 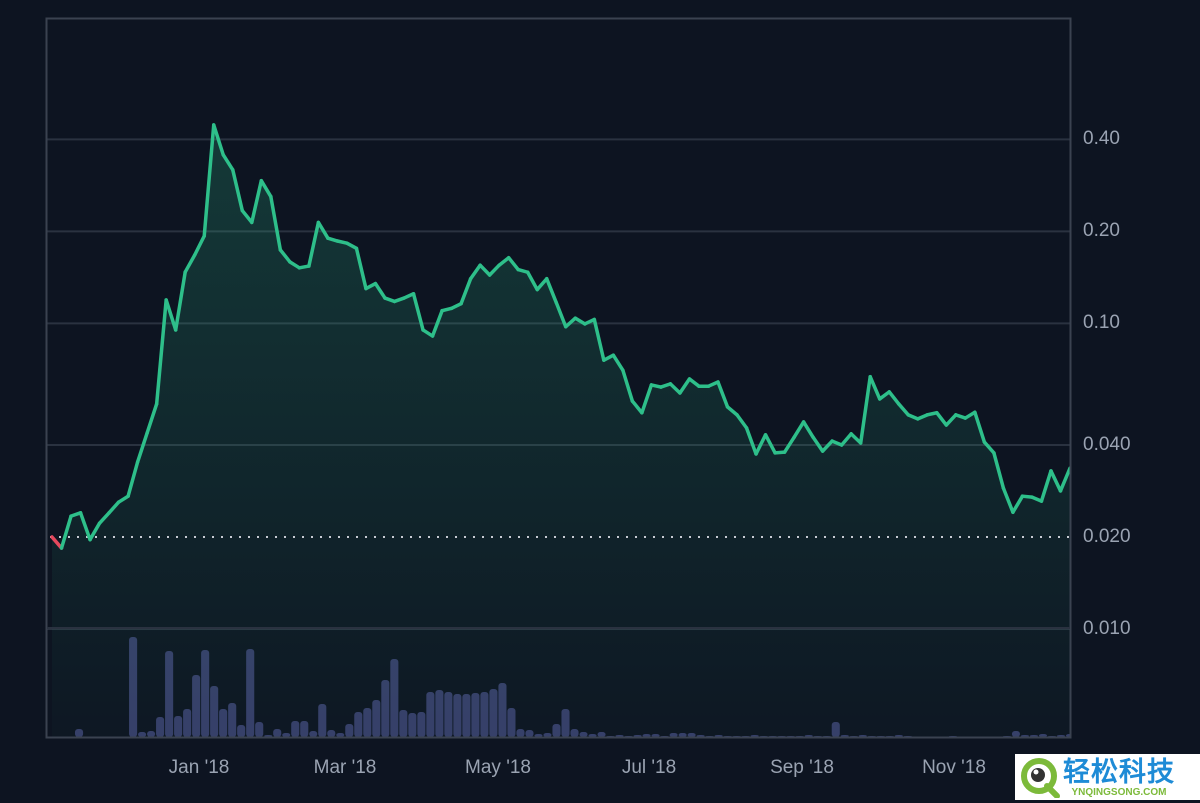 What do you see at coordinates (954, 767) in the screenshot?
I see `x-tick-label: Nov '18` at bounding box center [954, 767].